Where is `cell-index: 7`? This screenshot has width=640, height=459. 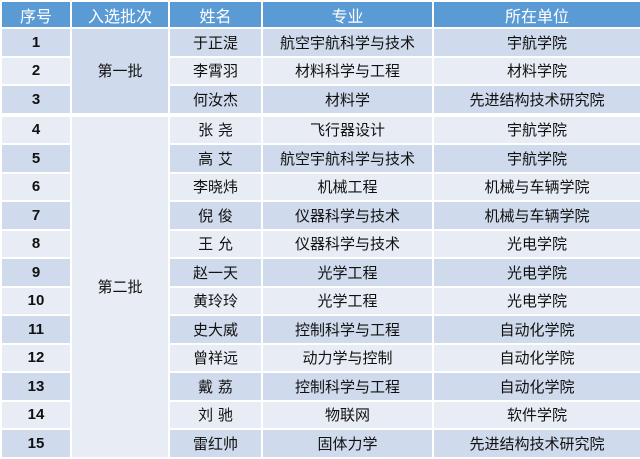 cell-index: 7 is located at coordinates (36, 215).